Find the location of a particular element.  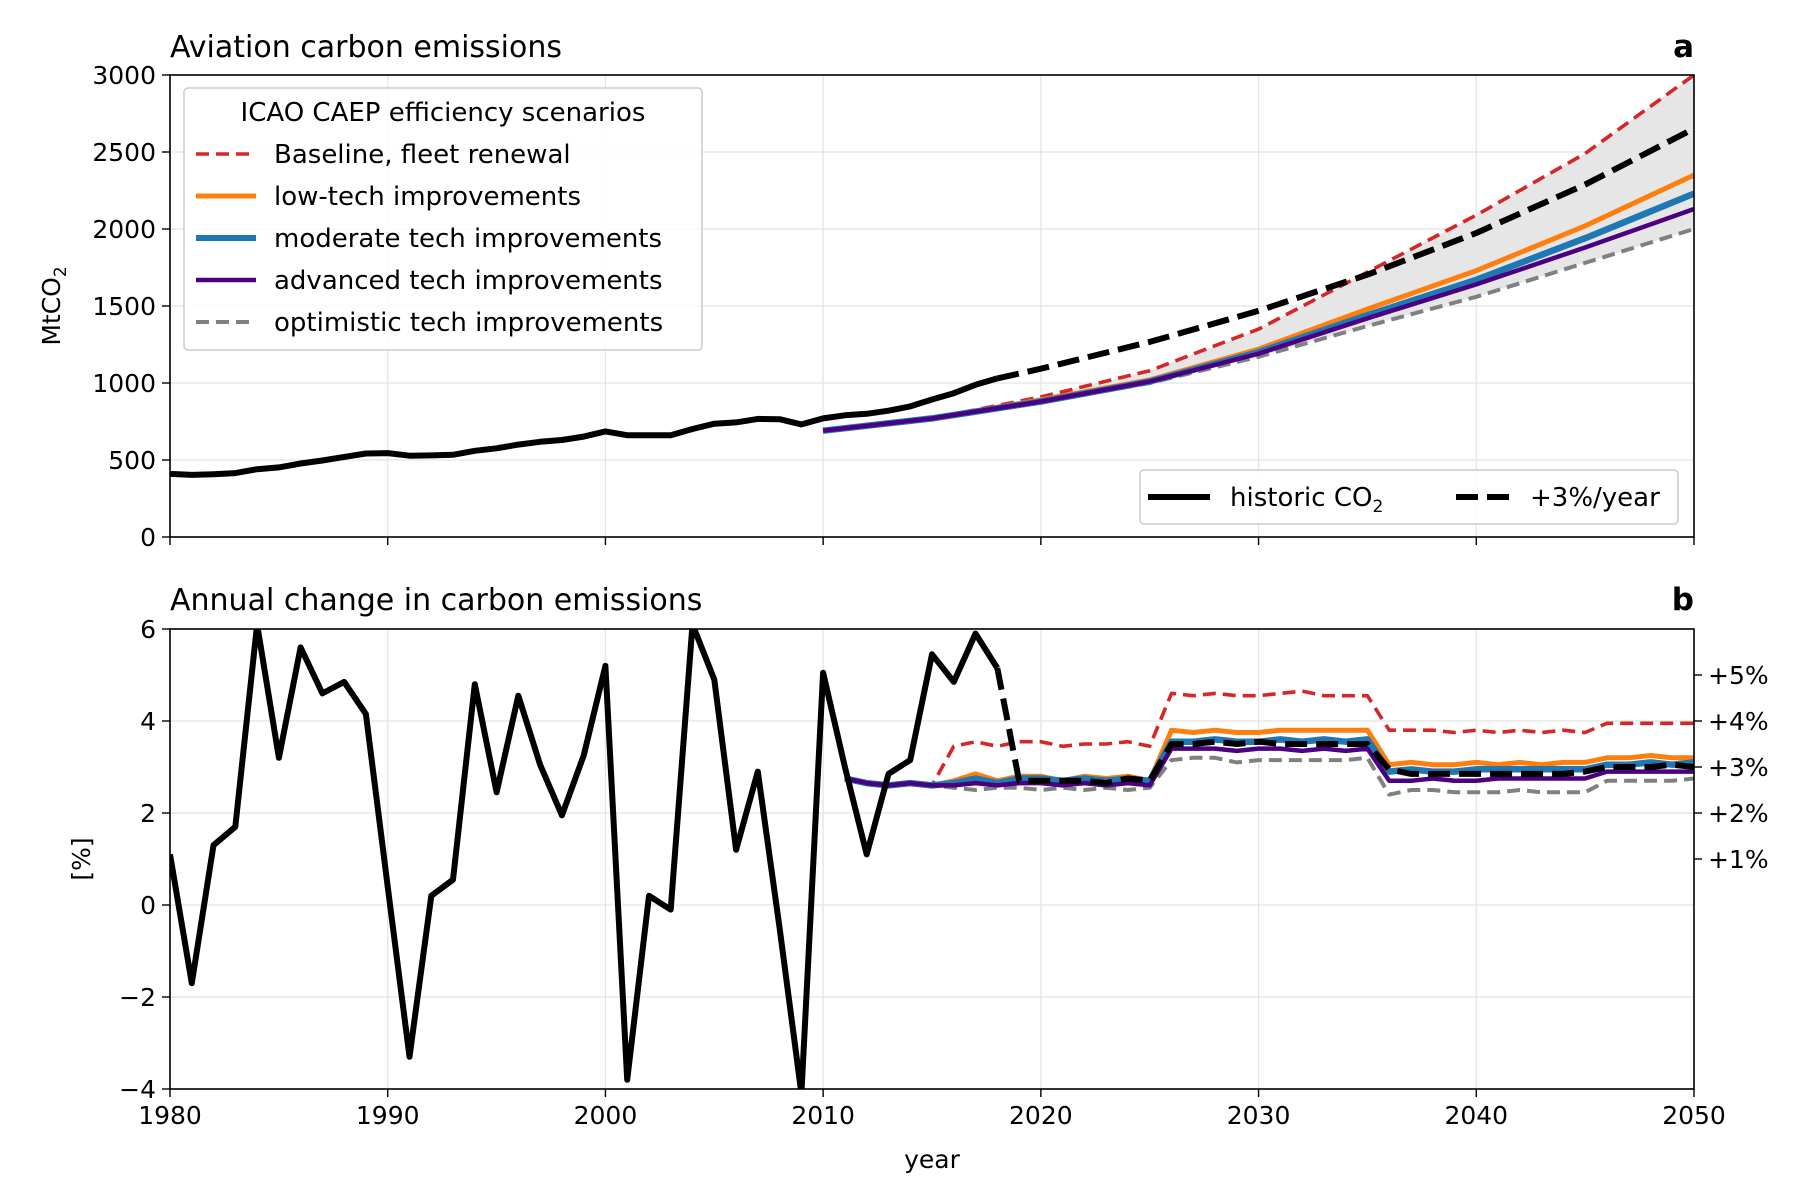

panel-b-series-low is located at coordinates (1269, 757).